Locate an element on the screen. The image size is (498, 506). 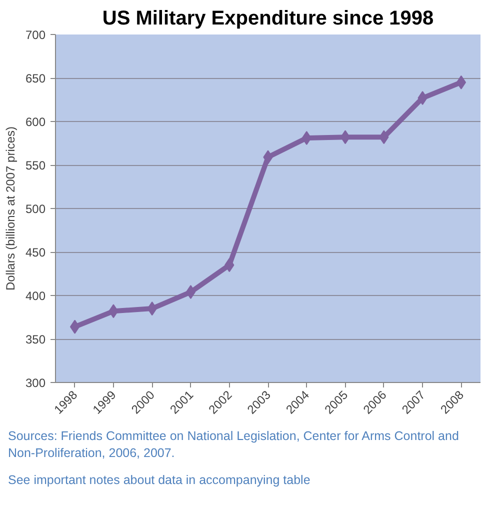
y-tick-label: 300 is located at coordinates (35, 383).